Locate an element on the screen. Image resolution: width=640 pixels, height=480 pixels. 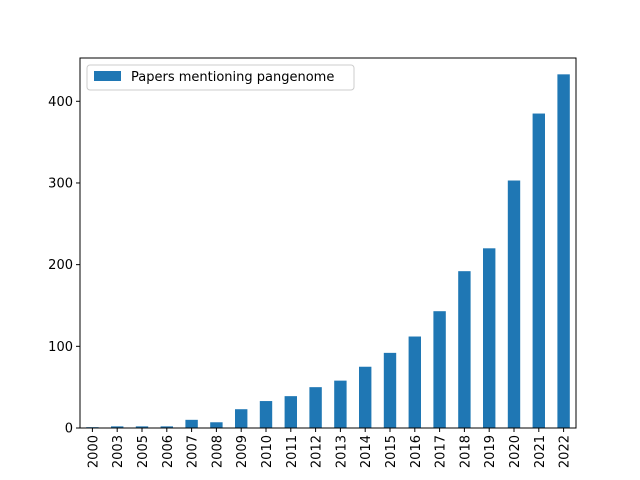
bar-2021 is located at coordinates (538, 270).